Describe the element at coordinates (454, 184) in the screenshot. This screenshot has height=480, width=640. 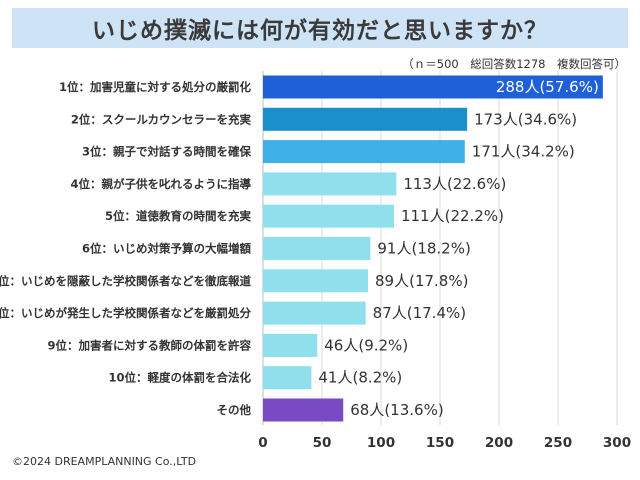
I see `value-label: 113人(22.6%)` at that location.